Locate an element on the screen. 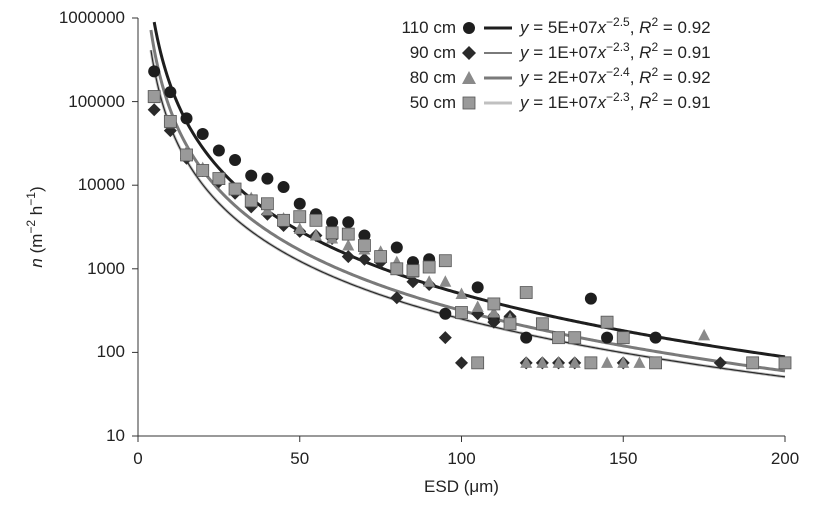  legend-entry: 80 cm y = 2E+07x−2.4, R2 = 0.92 is located at coordinates (560, 76).